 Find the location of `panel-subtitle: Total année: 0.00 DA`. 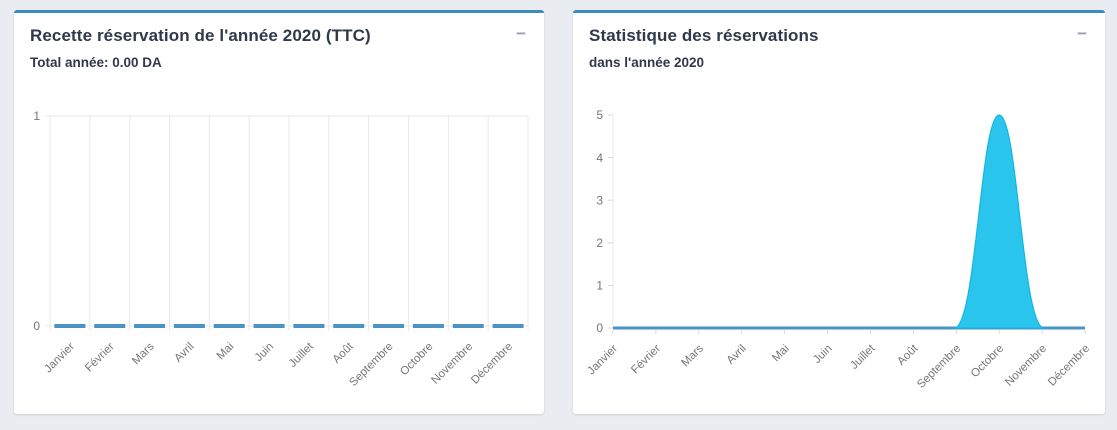

panel-subtitle: Total année: 0.00 DA is located at coordinates (96, 62).